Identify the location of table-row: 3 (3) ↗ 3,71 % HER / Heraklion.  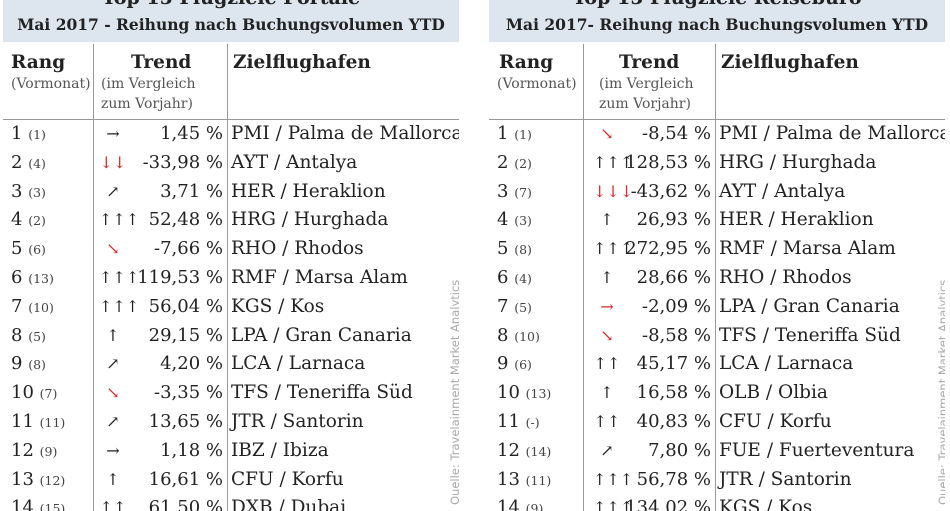
(231, 192).